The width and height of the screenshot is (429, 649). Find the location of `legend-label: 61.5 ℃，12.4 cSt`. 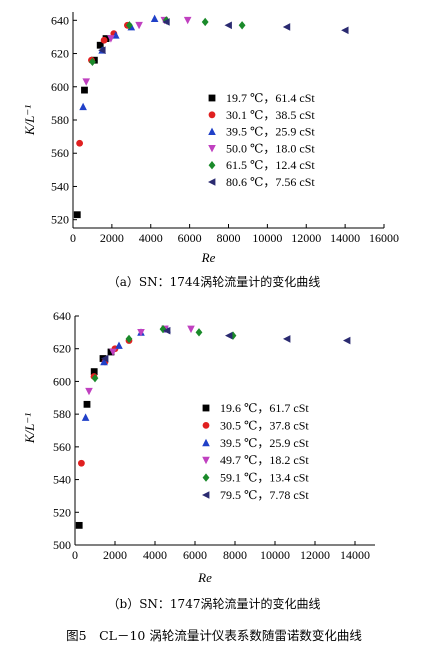

legend-label: 61.5 ℃，12.4 cSt is located at coordinates (270, 165).